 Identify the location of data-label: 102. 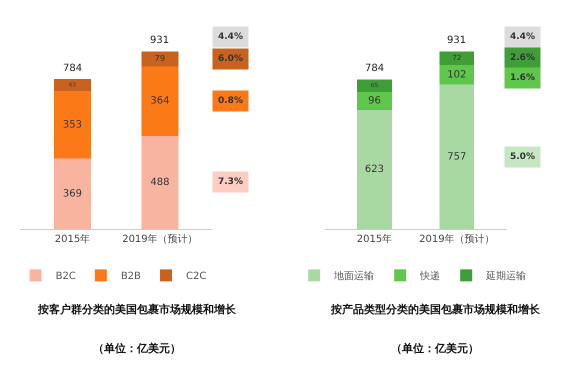
(456, 74).